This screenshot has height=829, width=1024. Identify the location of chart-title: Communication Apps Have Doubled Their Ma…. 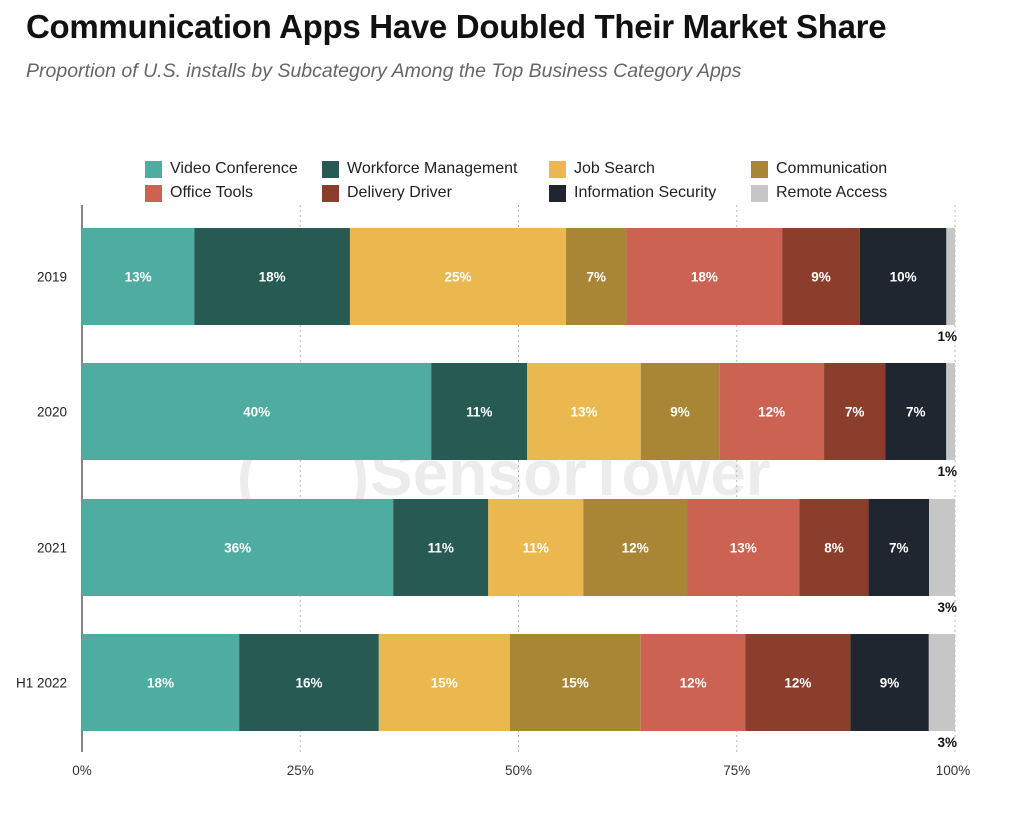
(456, 26).